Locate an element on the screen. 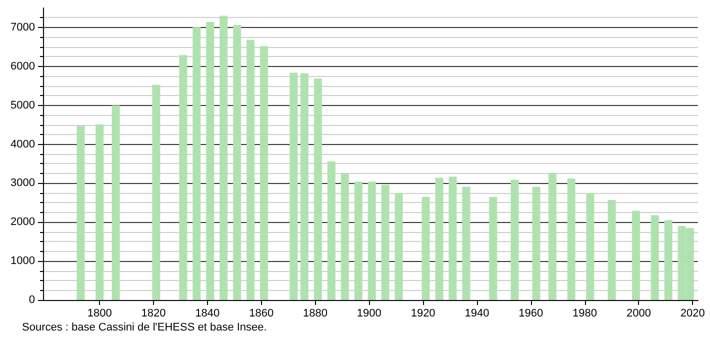 The image size is (710, 340). y-tick-label: 6000 is located at coordinates (22, 66).